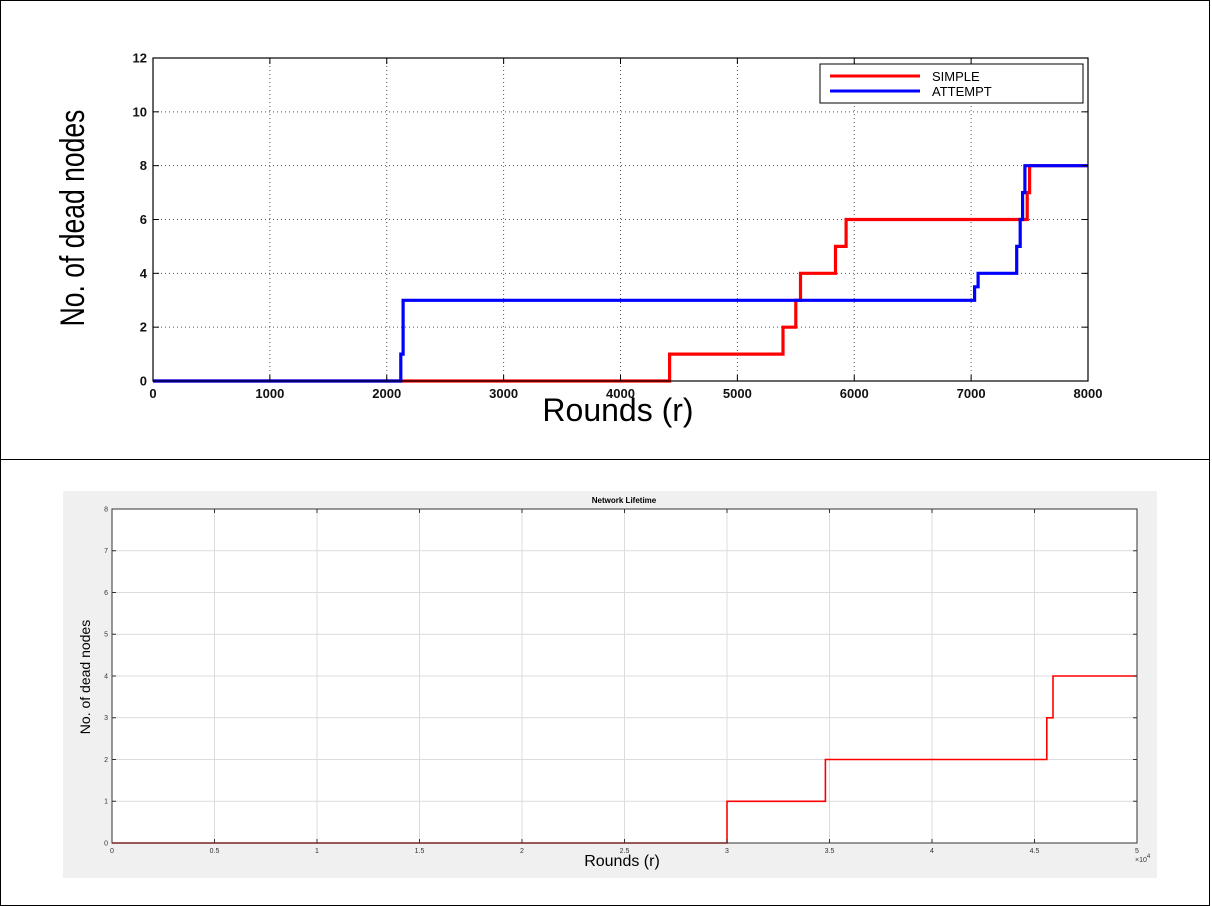 Image resolution: width=1212 pixels, height=906 pixels. What do you see at coordinates (956, 76) in the screenshot?
I see `legend-label-simple: SIMPLE` at bounding box center [956, 76].